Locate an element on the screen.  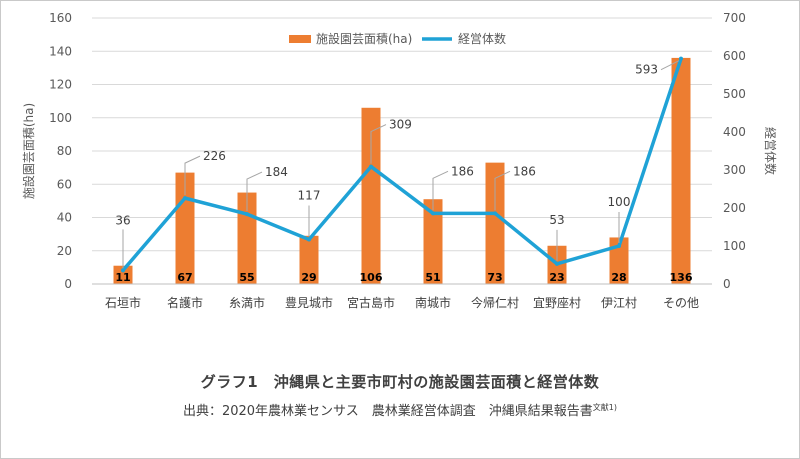
y-right-tick-label: 0 is located at coordinates (727, 284).